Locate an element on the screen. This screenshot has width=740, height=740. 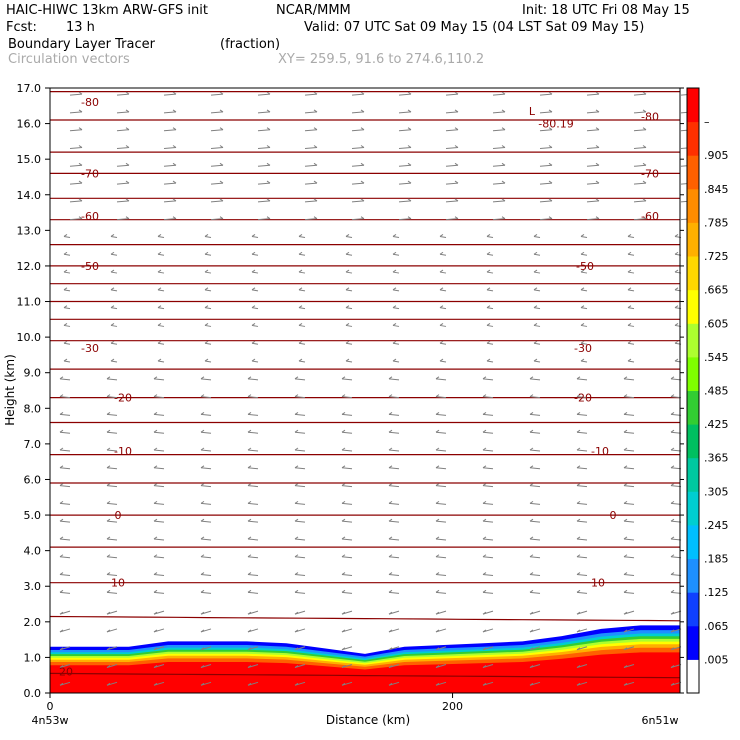
colorbar-label: .545 is located at coordinates (716, 357).